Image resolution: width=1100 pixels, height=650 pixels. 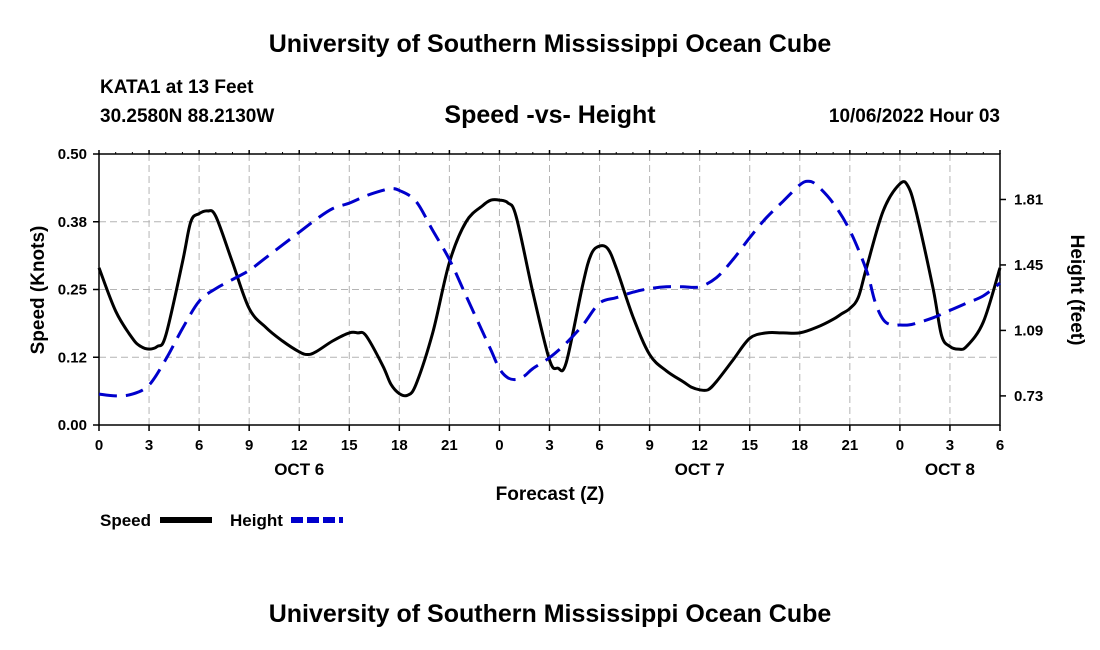 I want to click on day-label: OCT 7, so click(x=700, y=469).